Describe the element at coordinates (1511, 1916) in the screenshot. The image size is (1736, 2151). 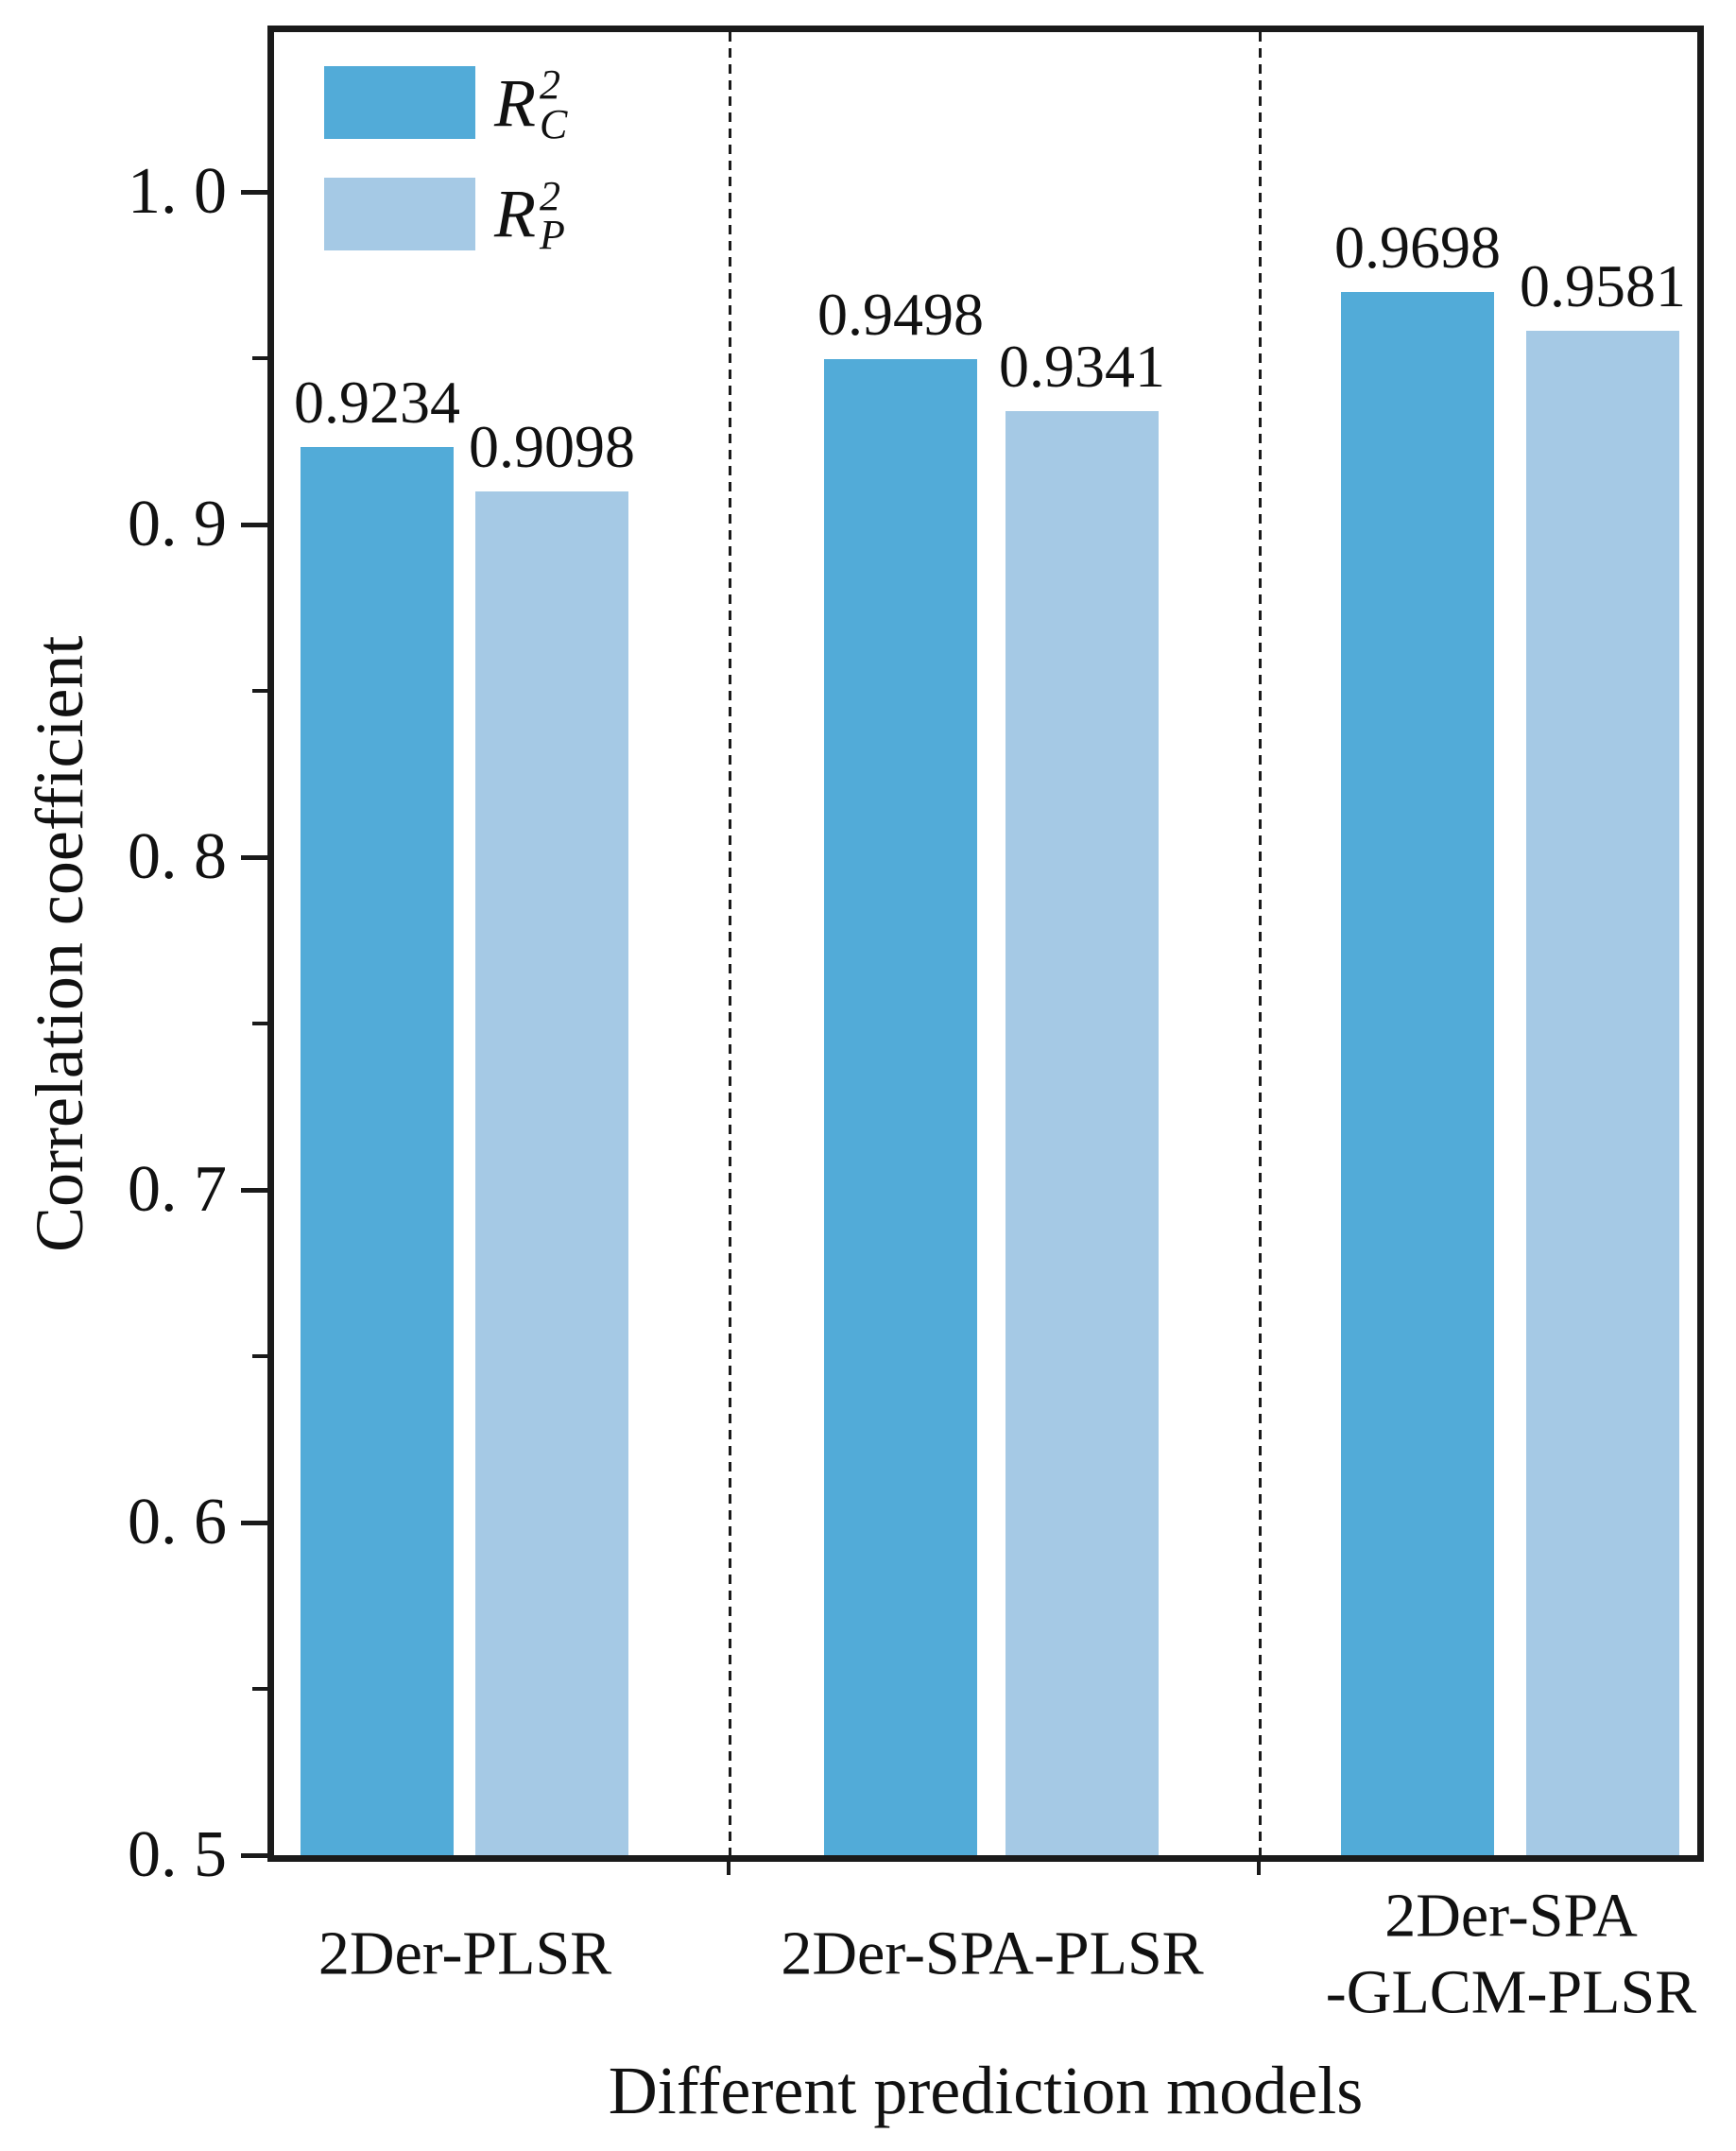
I see `x-category-label-line: 2Der-SPA` at that location.